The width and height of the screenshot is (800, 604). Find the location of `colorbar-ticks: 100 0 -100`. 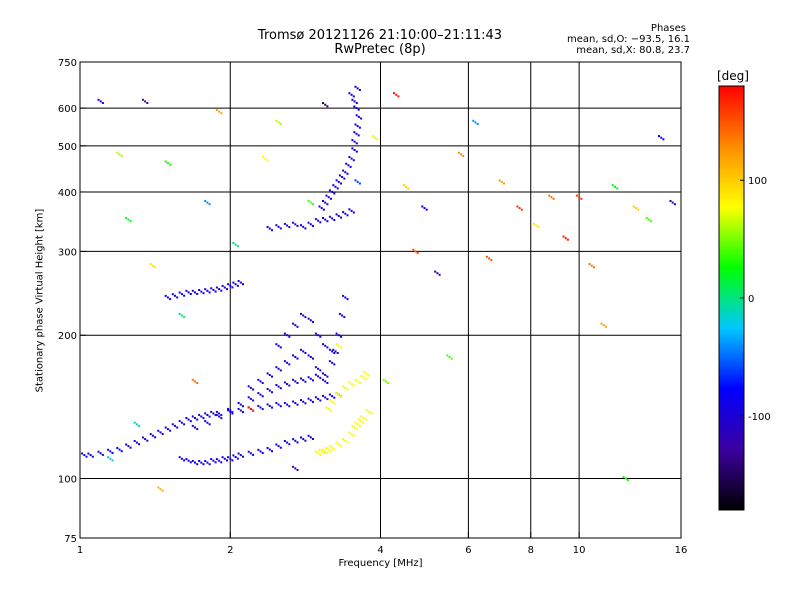

colorbar-ticks: 100 0 -100 is located at coordinates (755, 299).